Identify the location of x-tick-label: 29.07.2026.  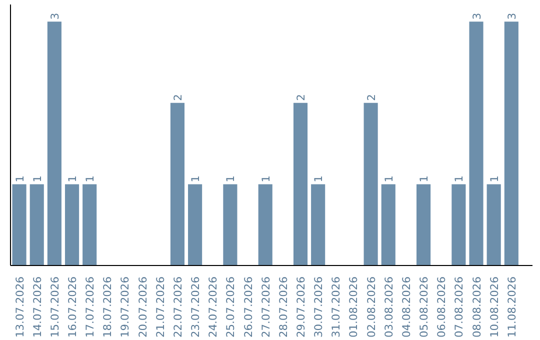
(301, 307).